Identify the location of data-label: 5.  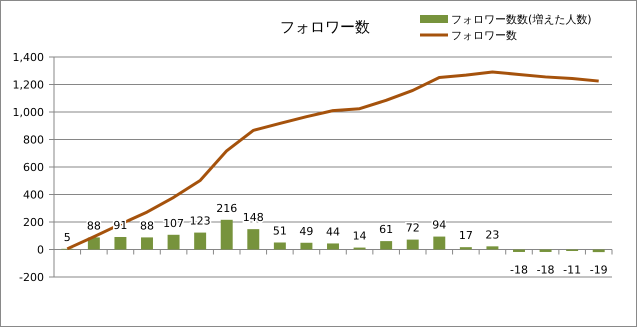
(67, 237).